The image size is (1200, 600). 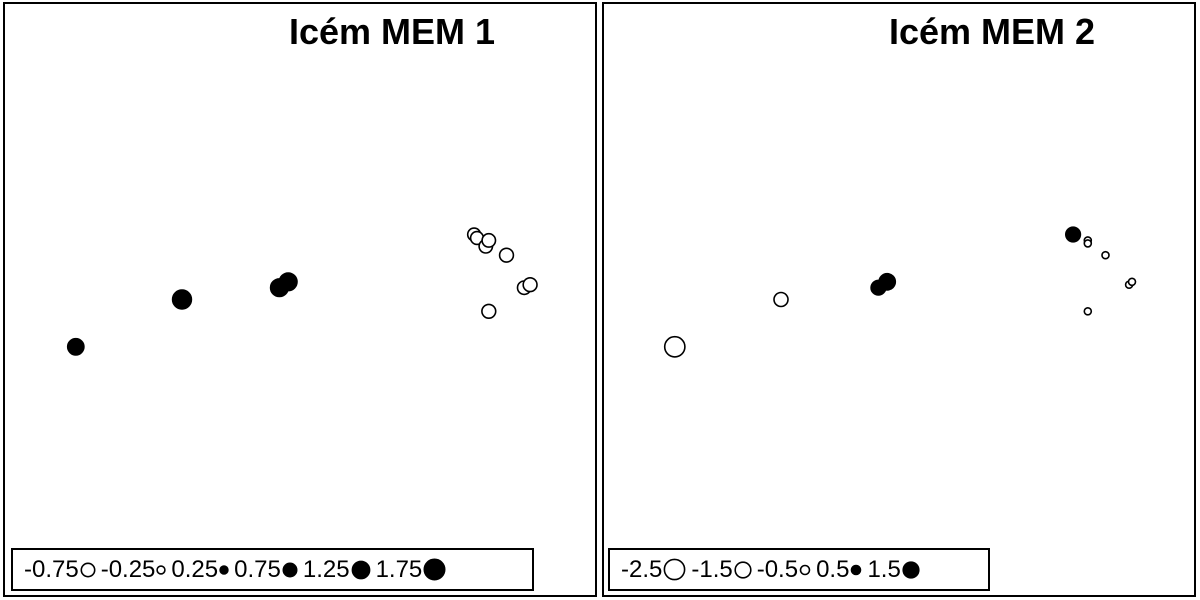 I want to click on legend-label: -0.75, so click(x=51, y=569).